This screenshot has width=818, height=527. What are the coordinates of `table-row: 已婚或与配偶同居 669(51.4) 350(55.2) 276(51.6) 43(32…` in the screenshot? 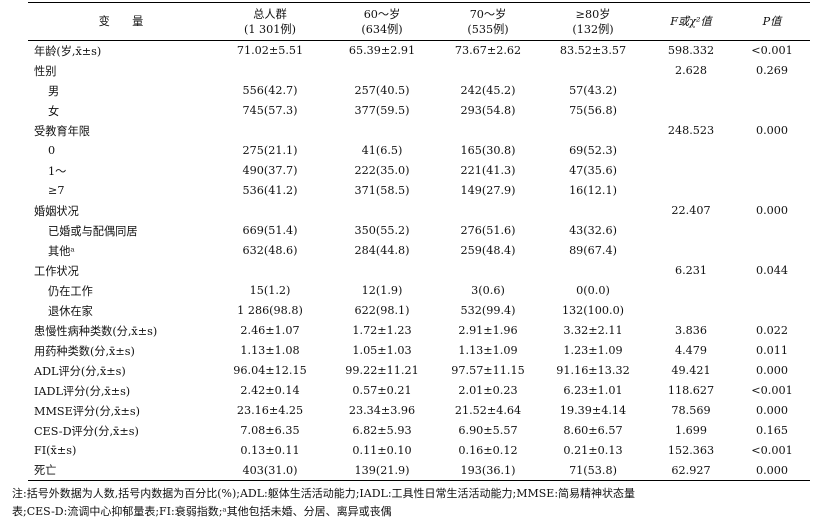 It's located at (419, 231).